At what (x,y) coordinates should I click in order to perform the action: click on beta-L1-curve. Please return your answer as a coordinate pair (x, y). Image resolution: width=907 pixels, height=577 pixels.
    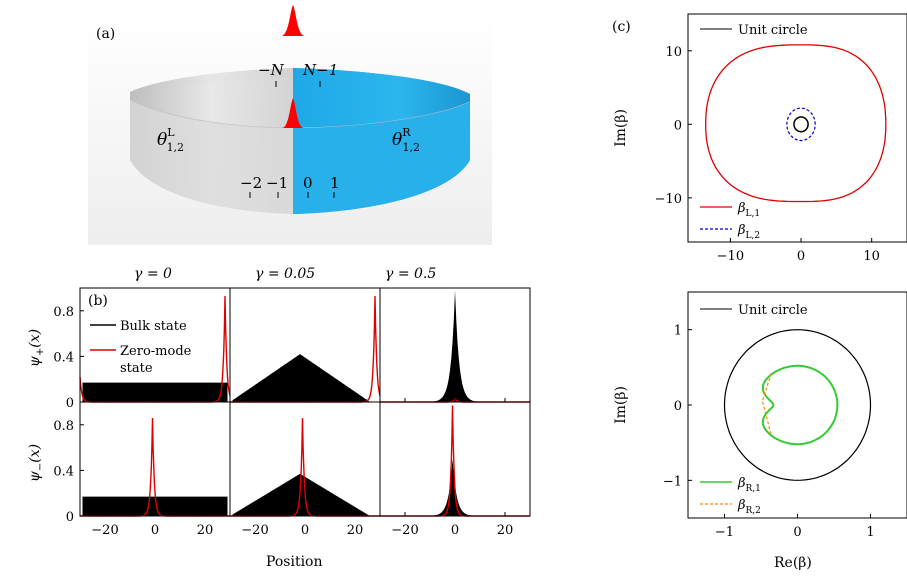
    Looking at the image, I should click on (796, 123).